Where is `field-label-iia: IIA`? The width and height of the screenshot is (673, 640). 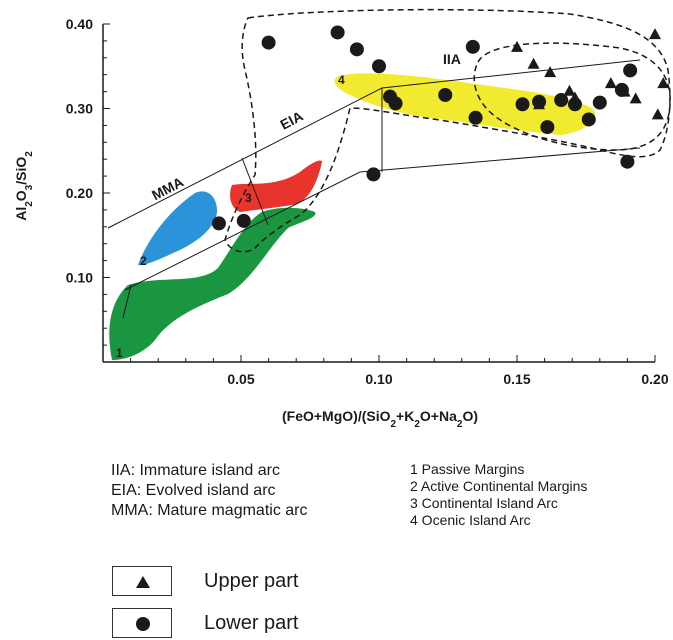
field-label-iia: IIA is located at coordinates (452, 59).